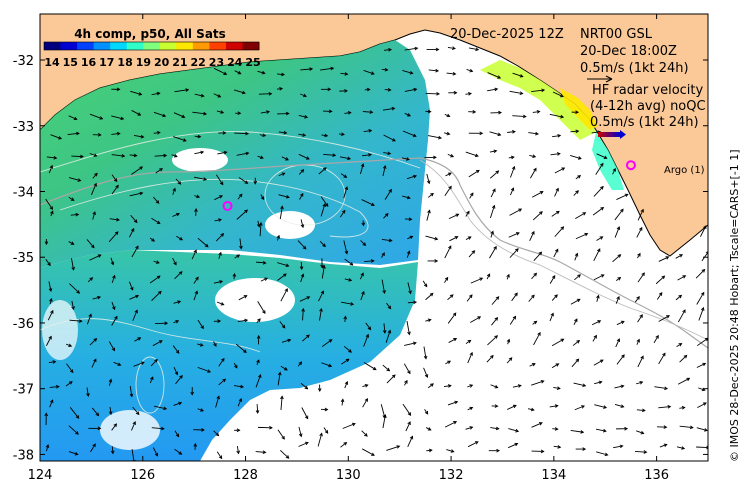 The width and height of the screenshot is (750, 500). What do you see at coordinates (609, 134) in the screenshot?
I see `hf-scale-arrow` at bounding box center [609, 134].